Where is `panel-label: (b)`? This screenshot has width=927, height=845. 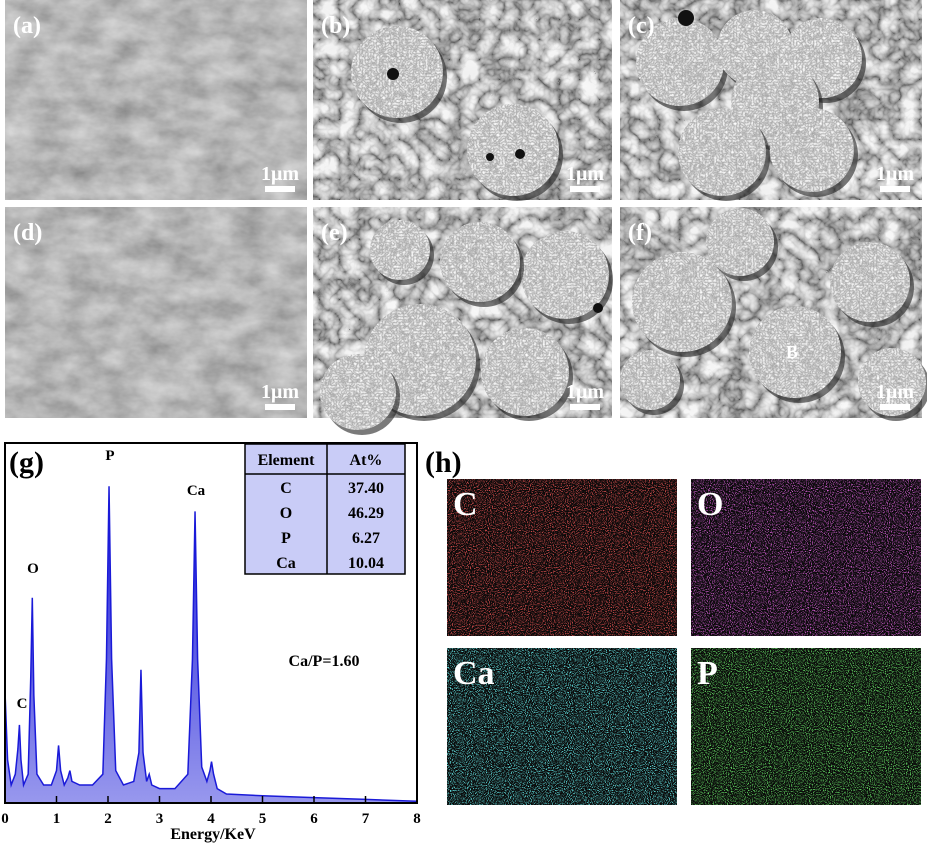
panel-label: (b) is located at coordinates (335, 26).